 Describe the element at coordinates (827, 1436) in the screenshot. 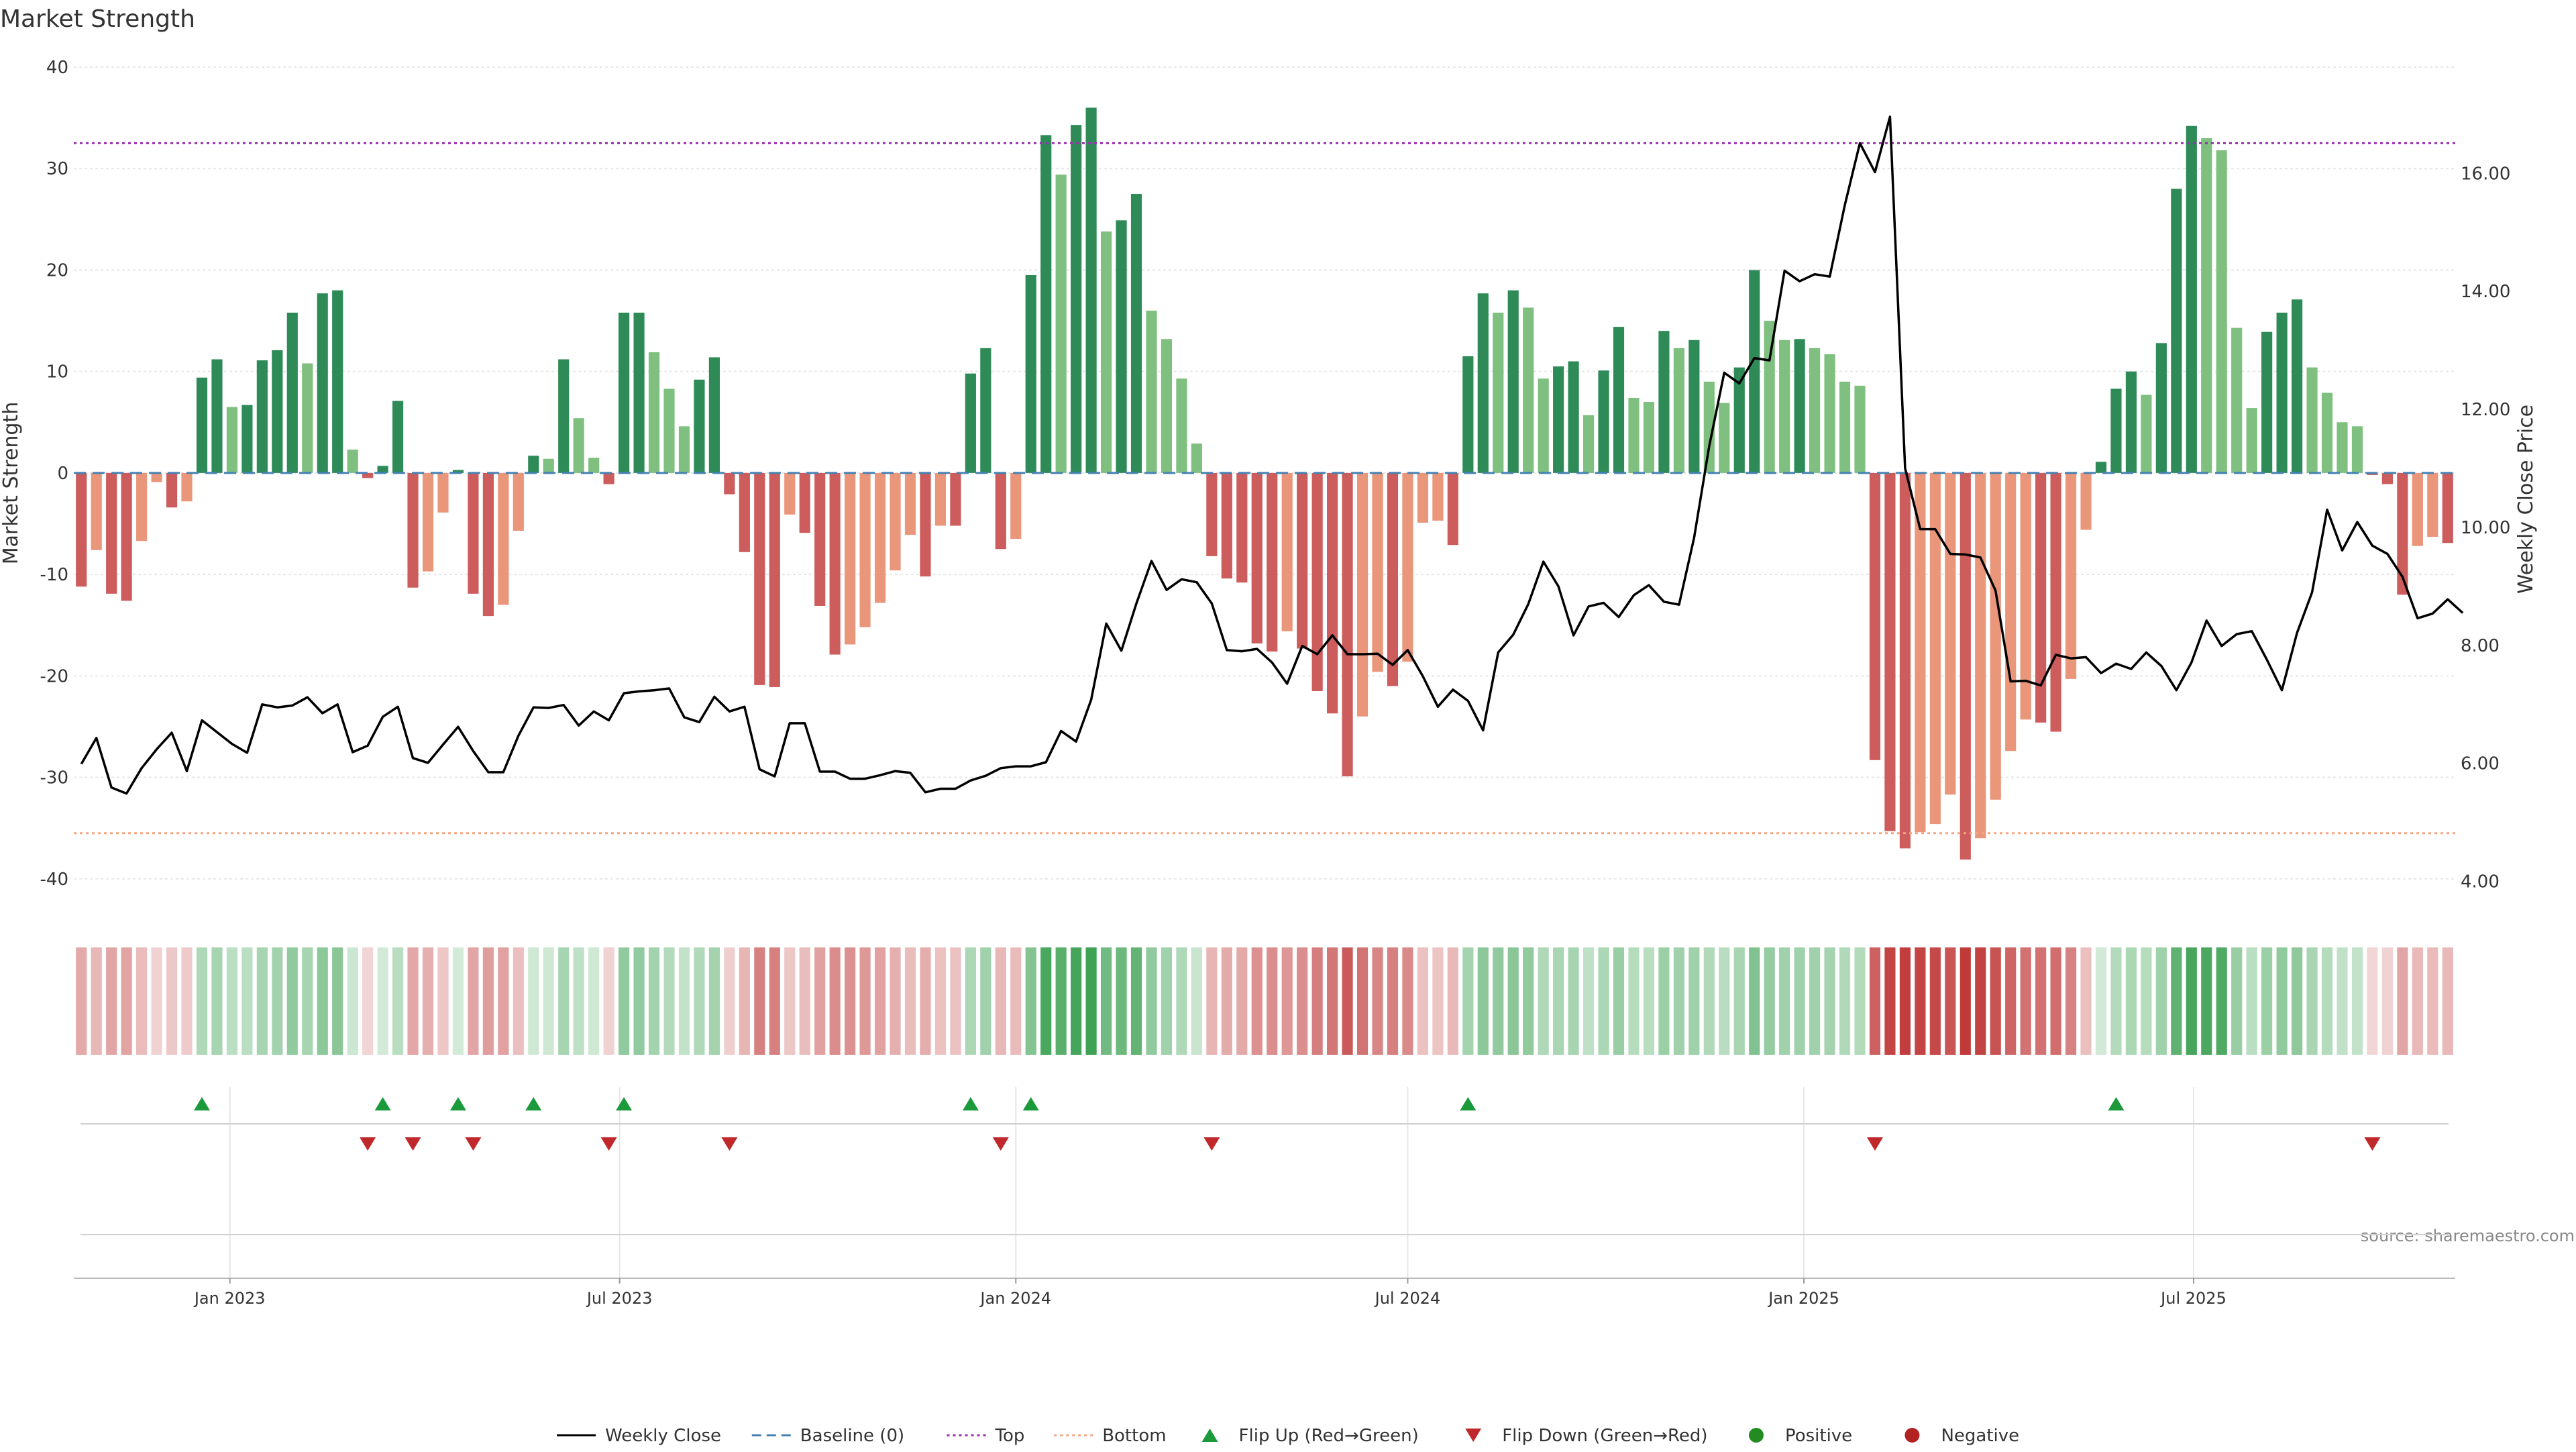

I see `legend-item: Baseline (0)` at that location.